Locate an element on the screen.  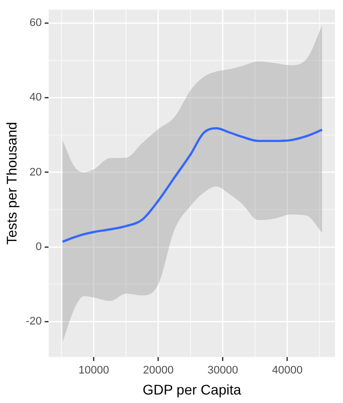
x-axis-title: GDP per Capita is located at coordinates (192, 389).